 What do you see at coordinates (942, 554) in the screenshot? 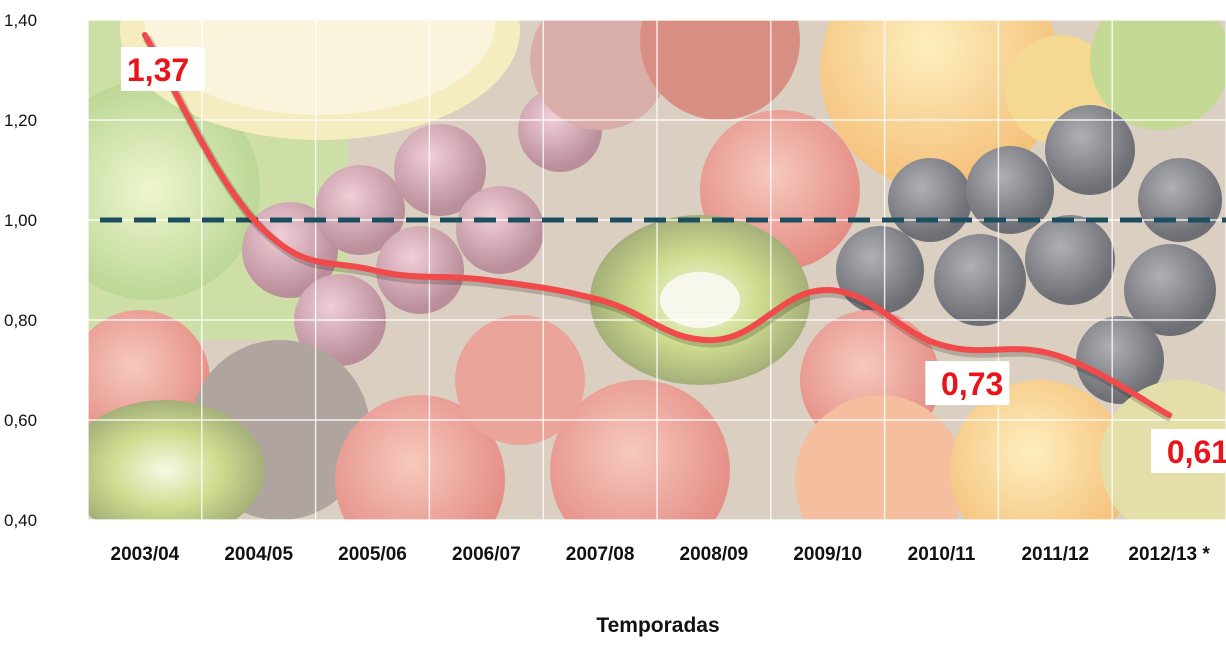
I see `x-tick-label: 2010/11` at bounding box center [942, 554].